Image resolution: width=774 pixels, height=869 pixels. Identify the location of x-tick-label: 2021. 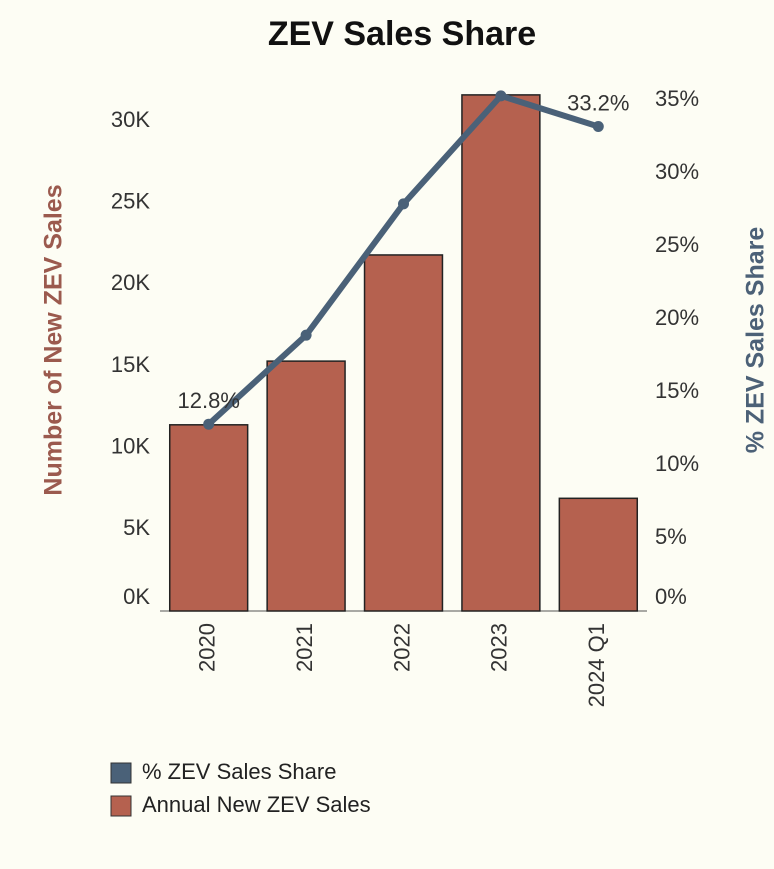
(304, 647).